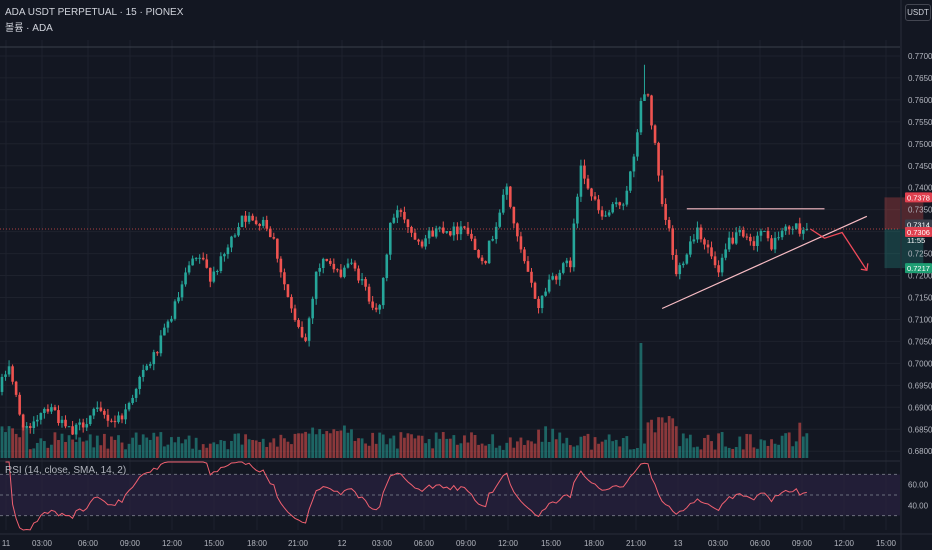 Image resolution: width=932 pixels, height=550 pixels. Describe the element at coordinates (94, 12) in the screenshot. I see `symbol-title: ADA USDT PERPETUAL · 15 · PIONEX` at that location.